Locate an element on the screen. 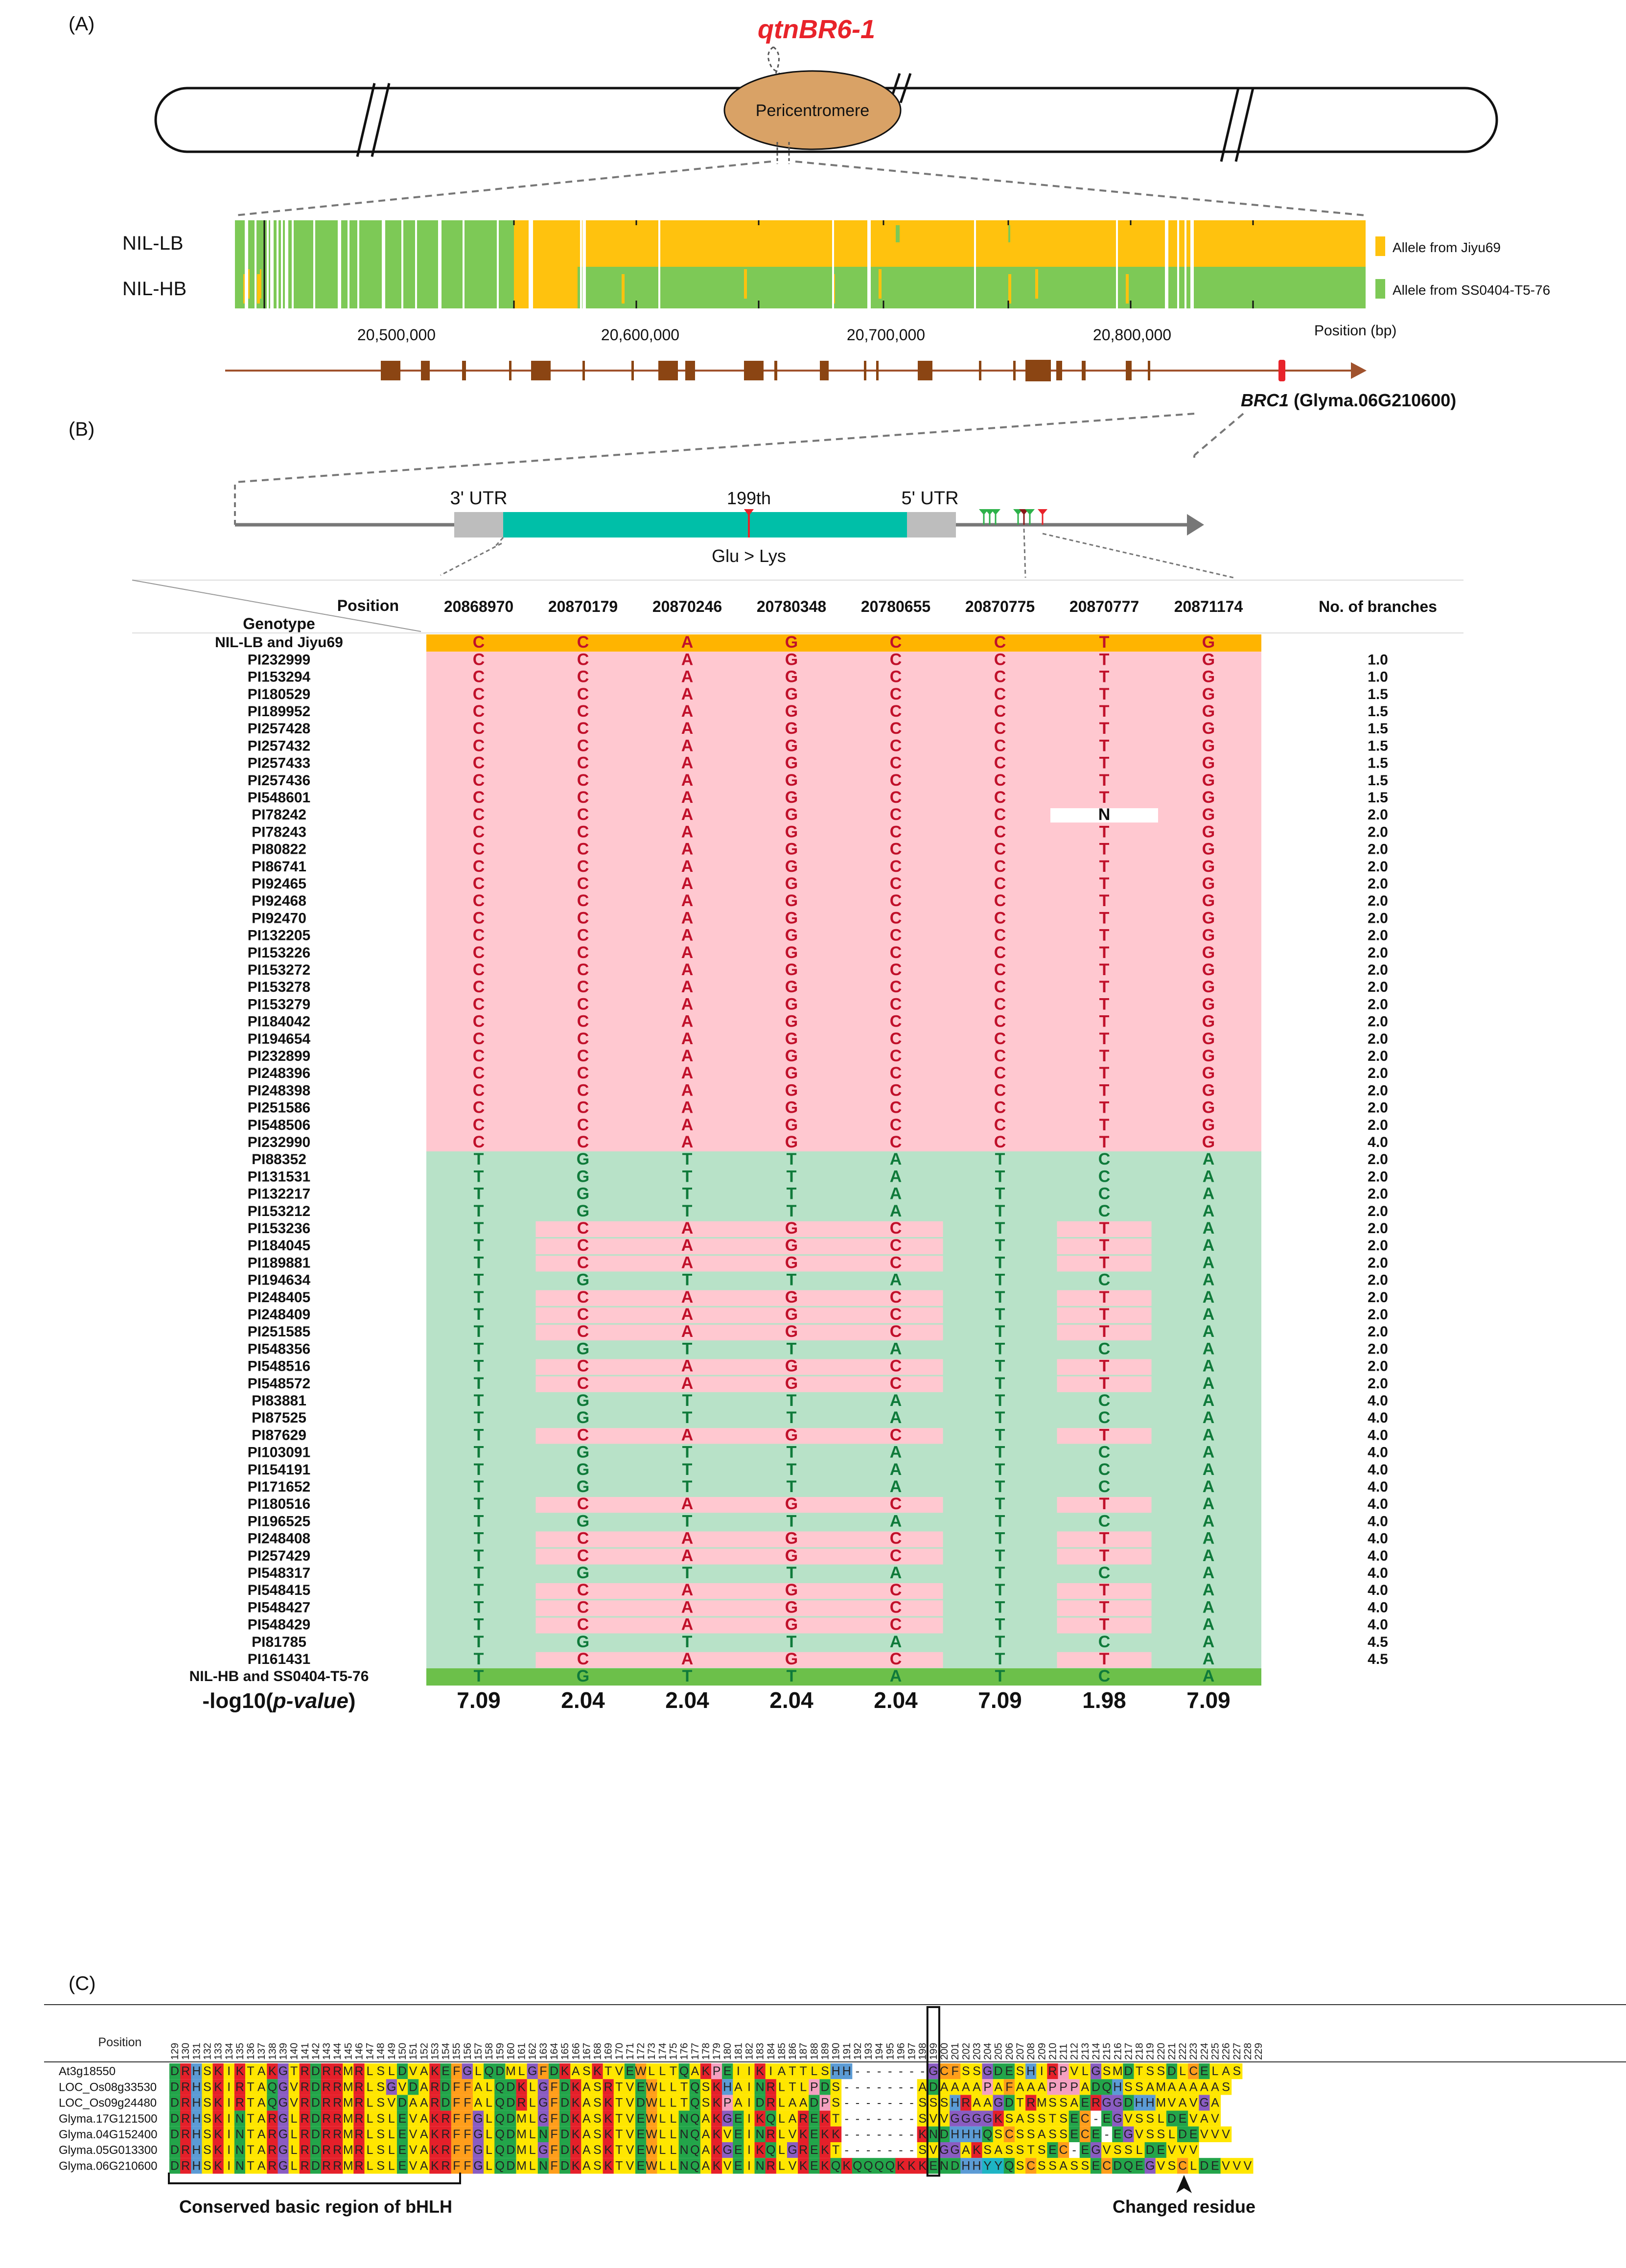  genotype-name: NIL-HB and SS0404-T5-76 is located at coordinates (279, 1676).